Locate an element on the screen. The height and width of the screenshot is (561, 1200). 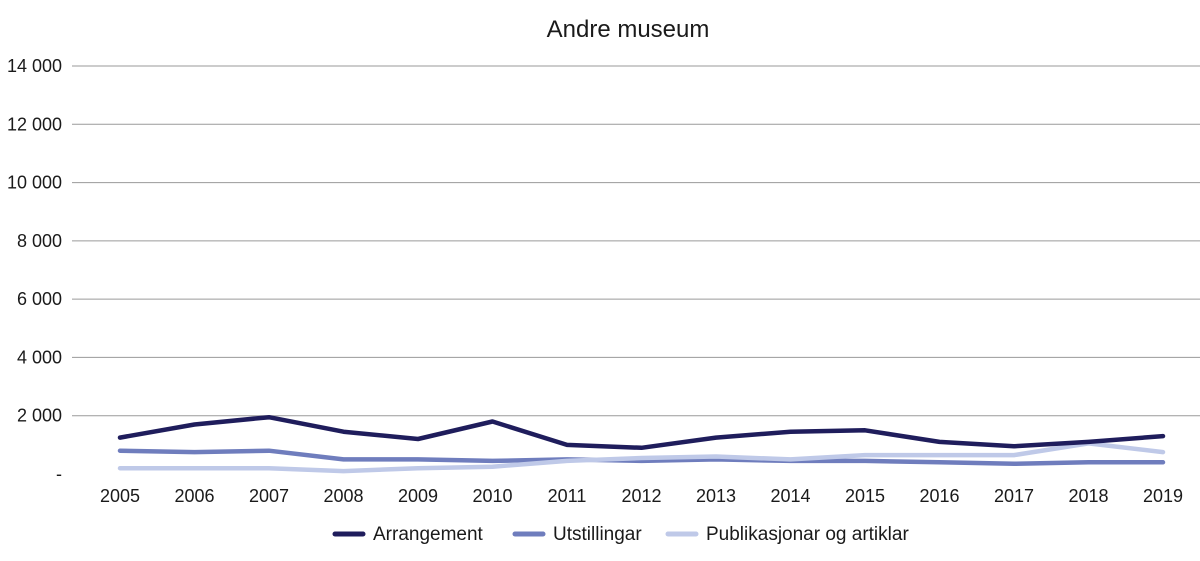
series-line-utstillingar is located at coordinates (641, 457).